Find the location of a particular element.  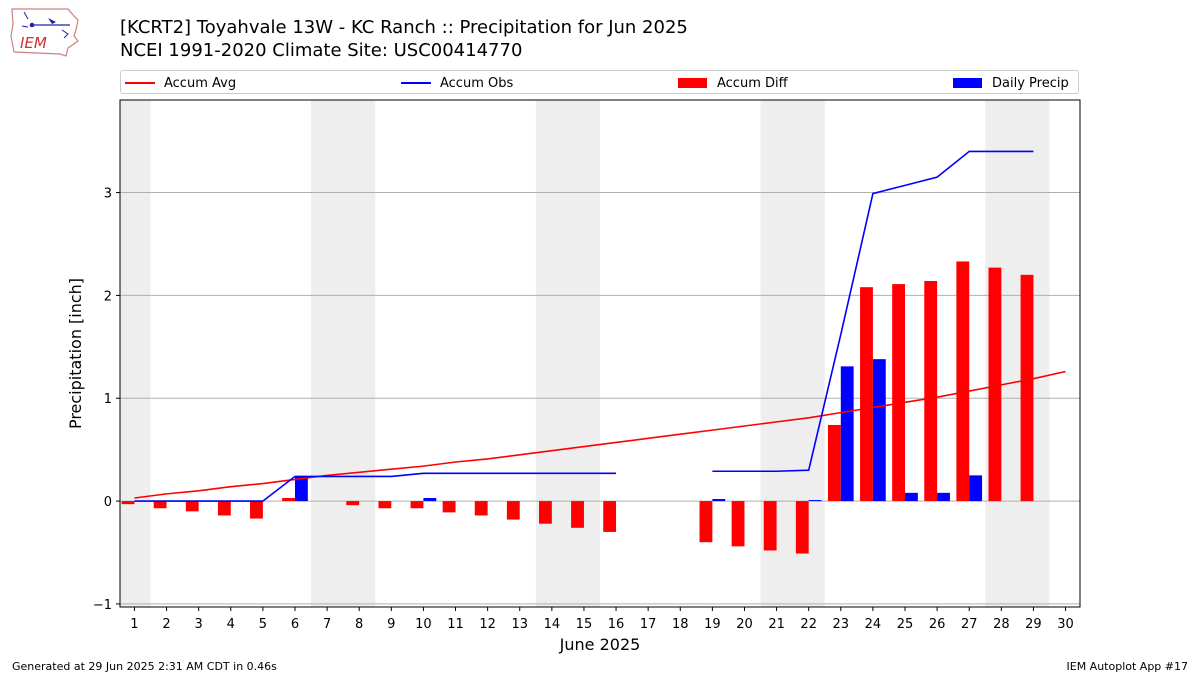

chart-subtitle: NCEI 1991-2020 Climate Site: USC00414770 is located at coordinates (321, 50).